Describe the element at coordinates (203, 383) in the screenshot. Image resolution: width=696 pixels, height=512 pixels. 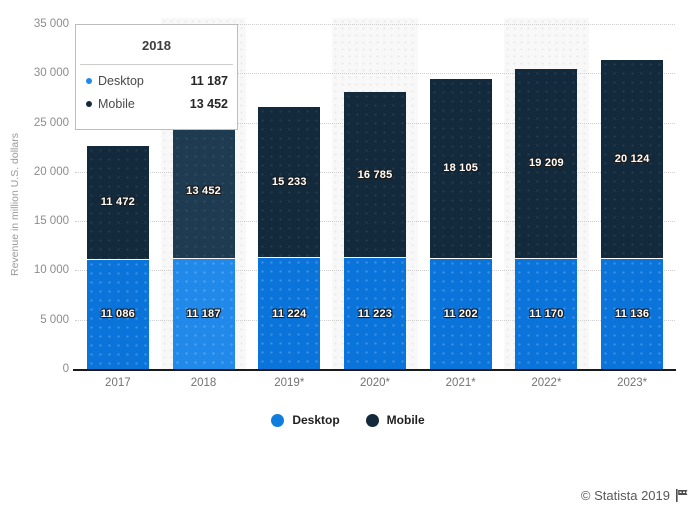
I see `x-tick-label: 2018` at that location.